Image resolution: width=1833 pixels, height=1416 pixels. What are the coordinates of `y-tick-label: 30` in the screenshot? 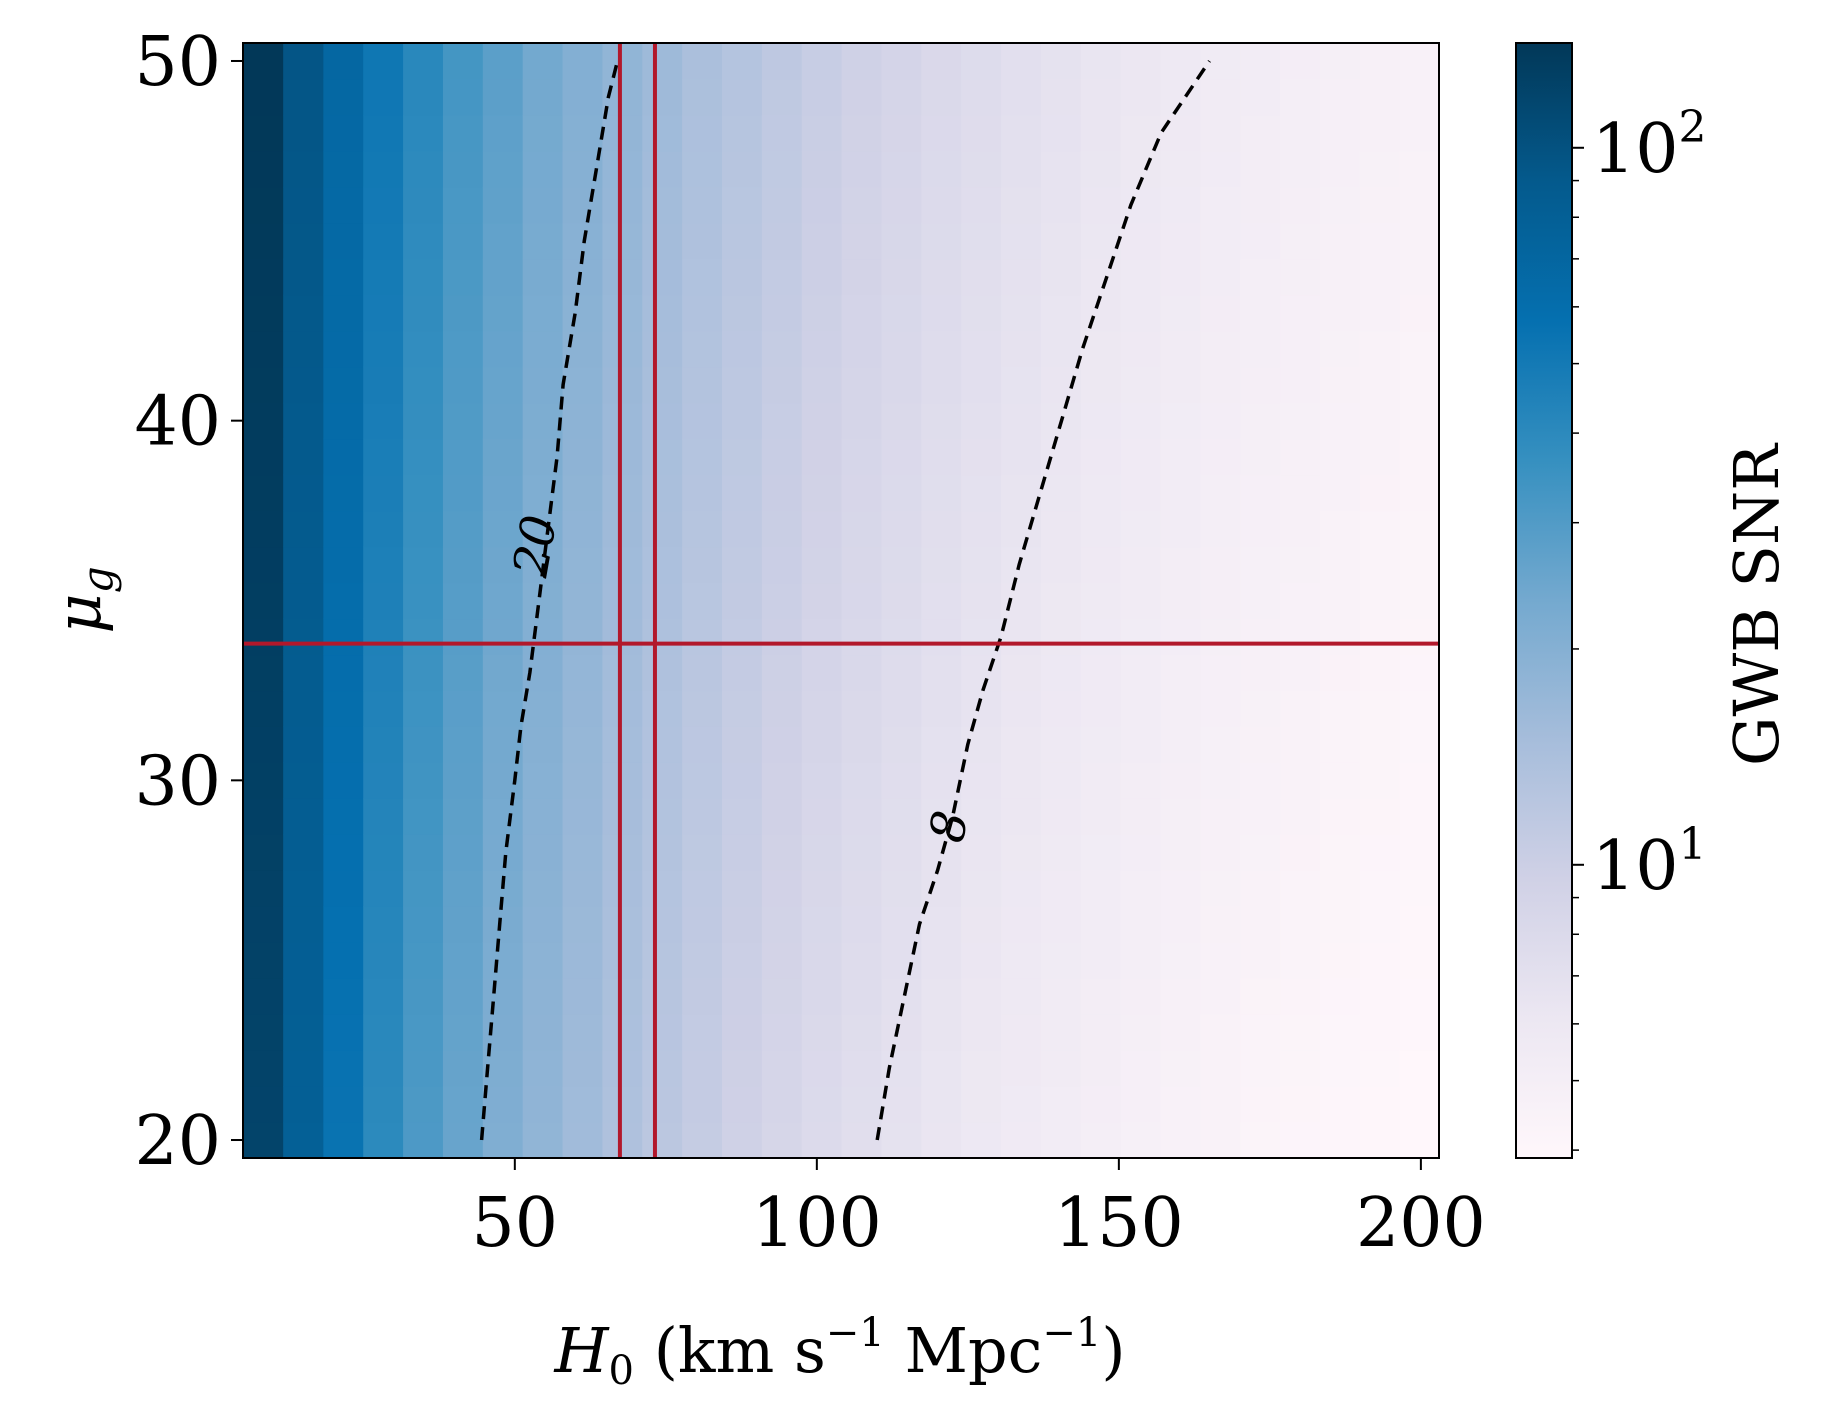 It's located at (177, 781).